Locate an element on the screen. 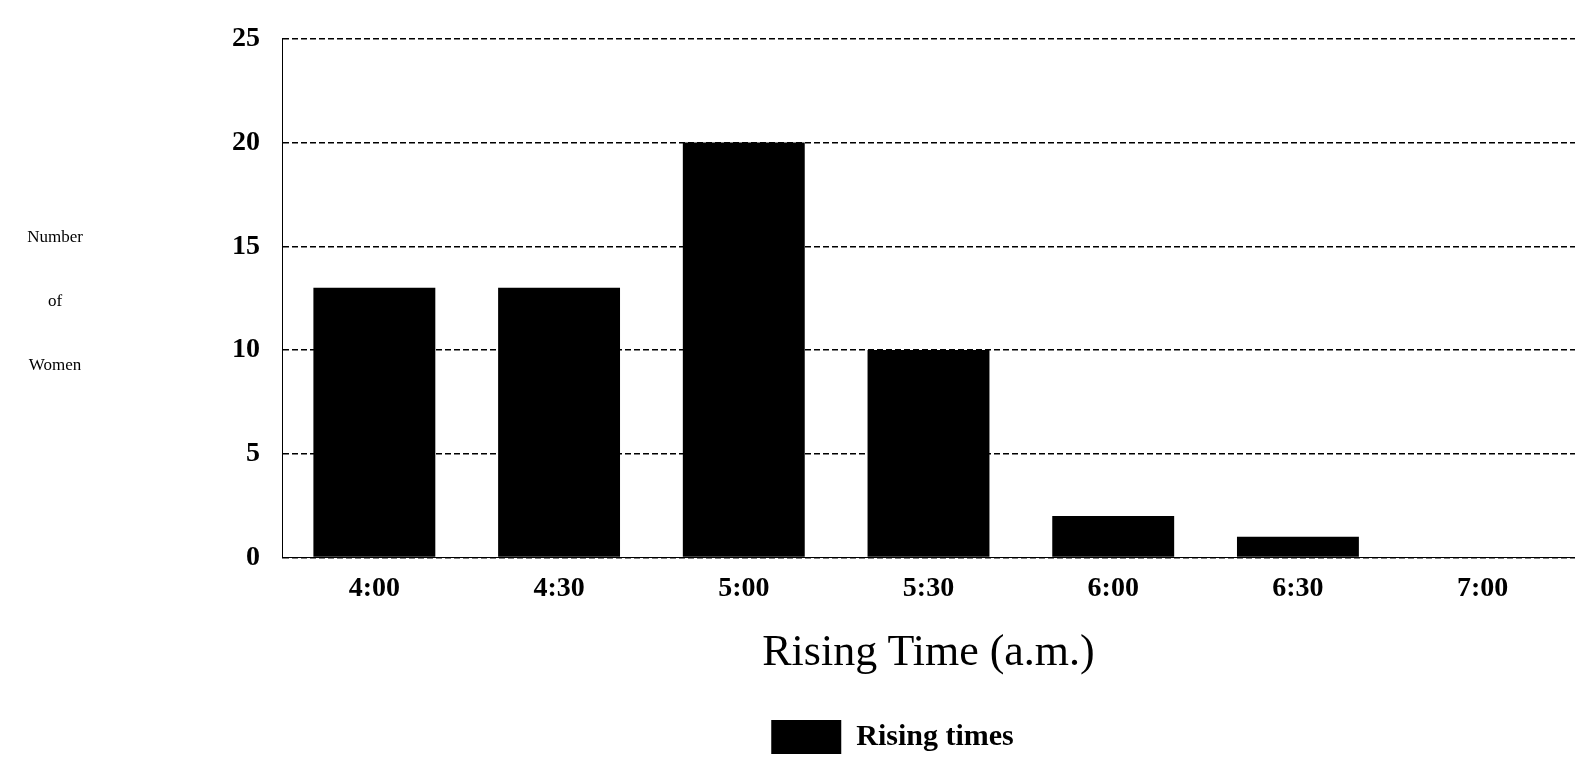  x-tick-label: 6:00 is located at coordinates (1113, 586).